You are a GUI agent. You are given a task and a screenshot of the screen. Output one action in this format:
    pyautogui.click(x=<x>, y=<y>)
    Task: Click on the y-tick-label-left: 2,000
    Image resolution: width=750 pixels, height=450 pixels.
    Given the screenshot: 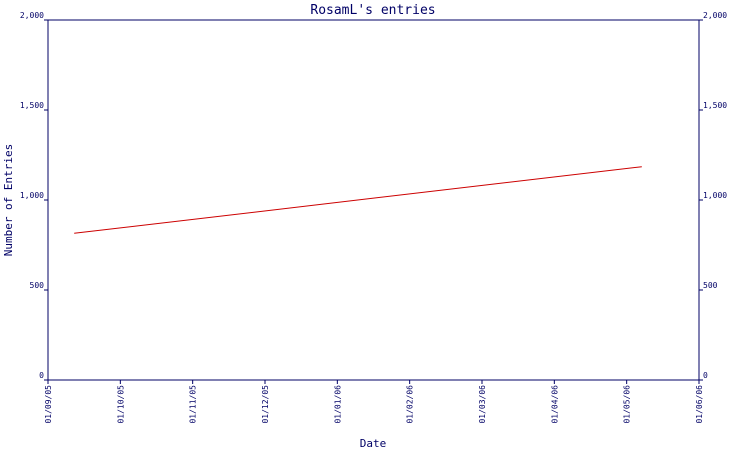 What is the action you would take?
    pyautogui.click(x=32, y=15)
    